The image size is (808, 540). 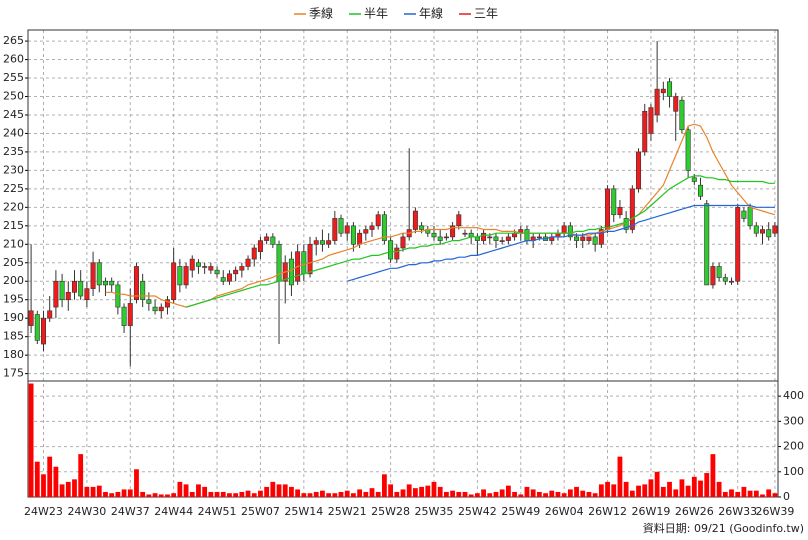 What do you see at coordinates (793, 420) in the screenshot?
I see `y2-tick-label: 300` at bounding box center [793, 420].